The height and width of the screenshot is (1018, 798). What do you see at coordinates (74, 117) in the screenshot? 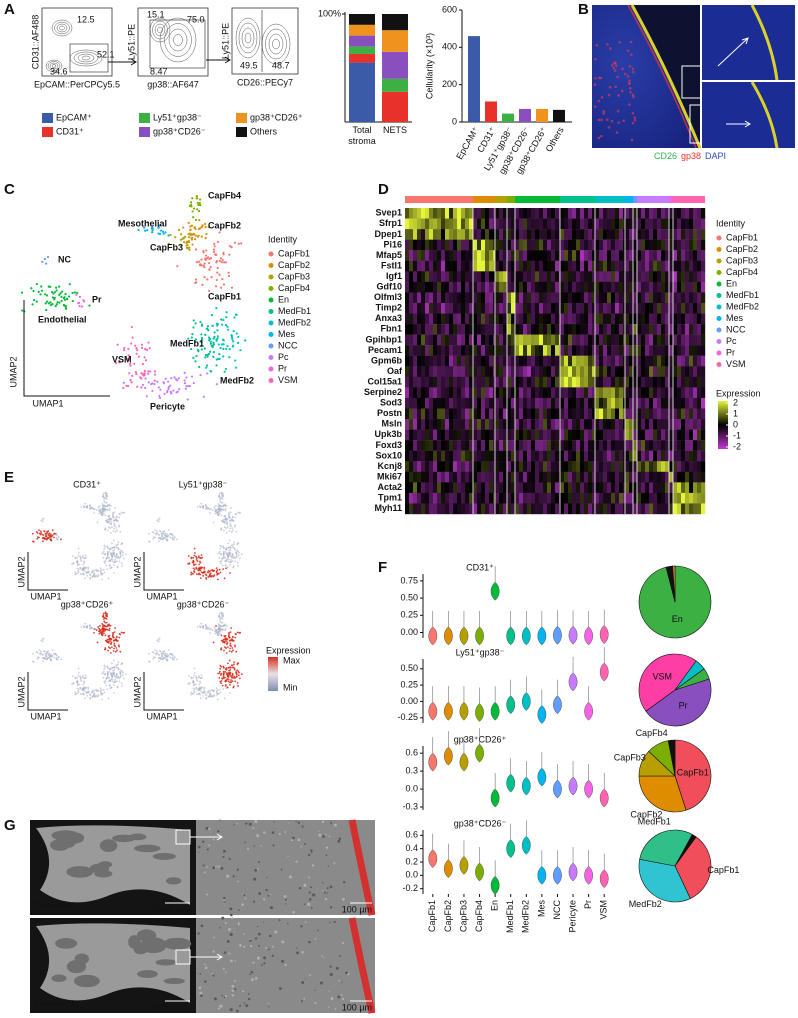
I see `legend-label: EpCAM⁺` at bounding box center [74, 117].